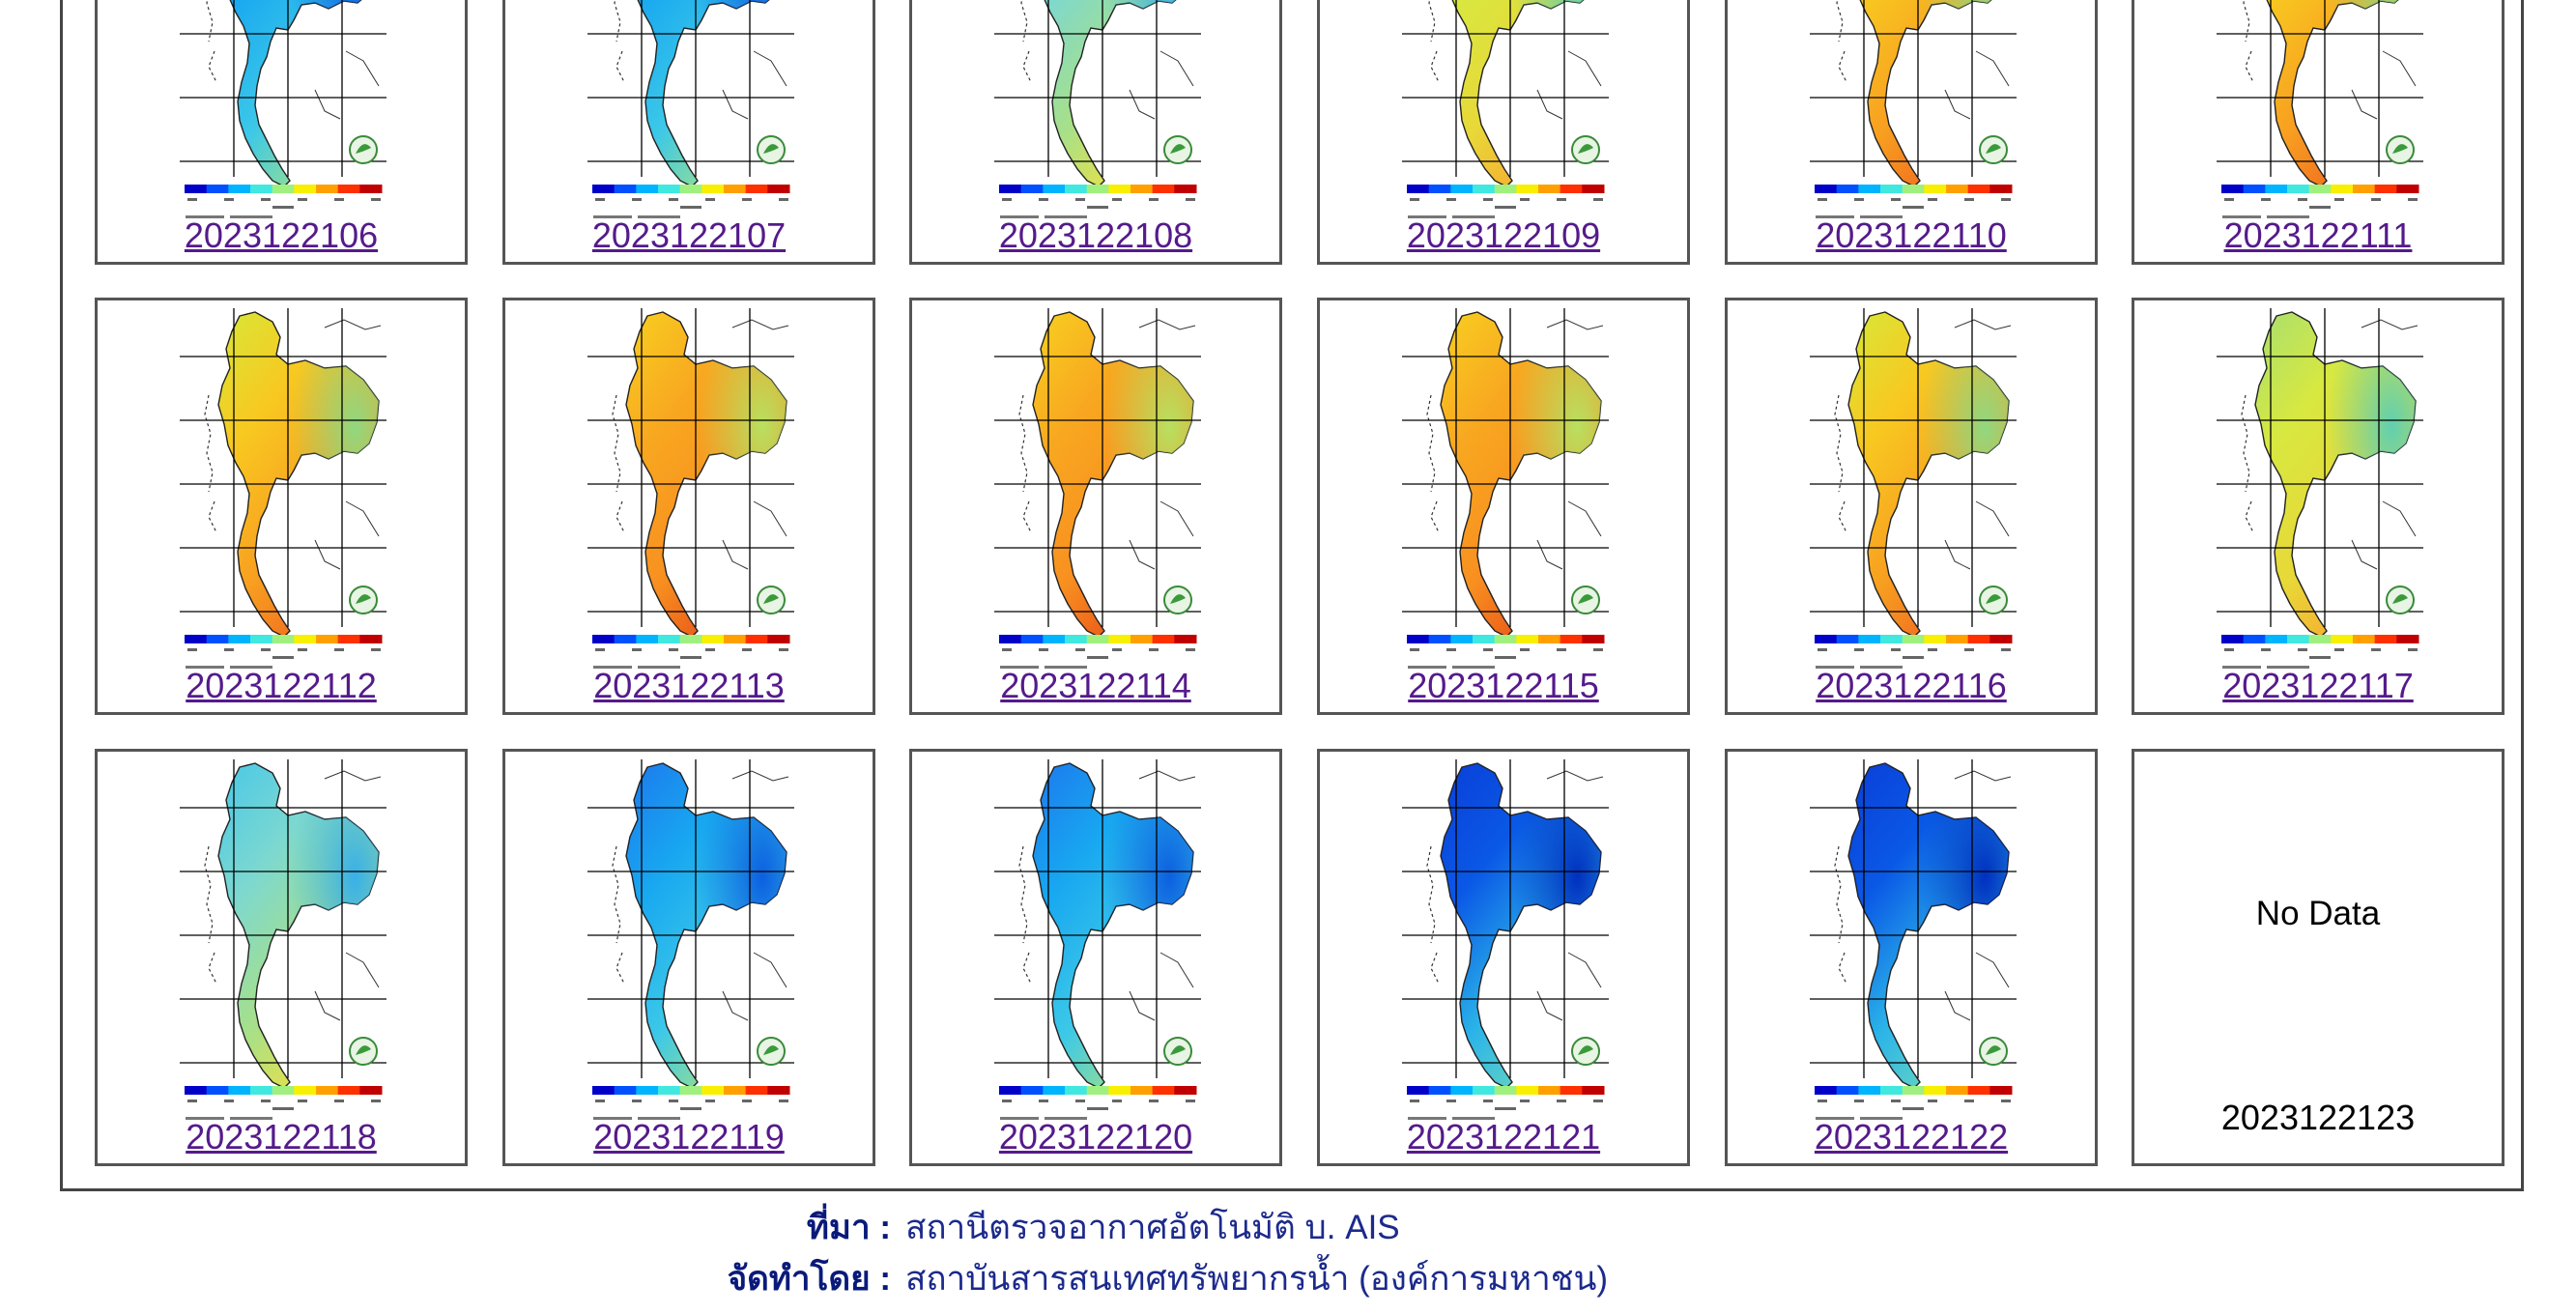 The height and width of the screenshot is (1314, 2576). I want to click on date-link: 2023122117, so click(2318, 685).